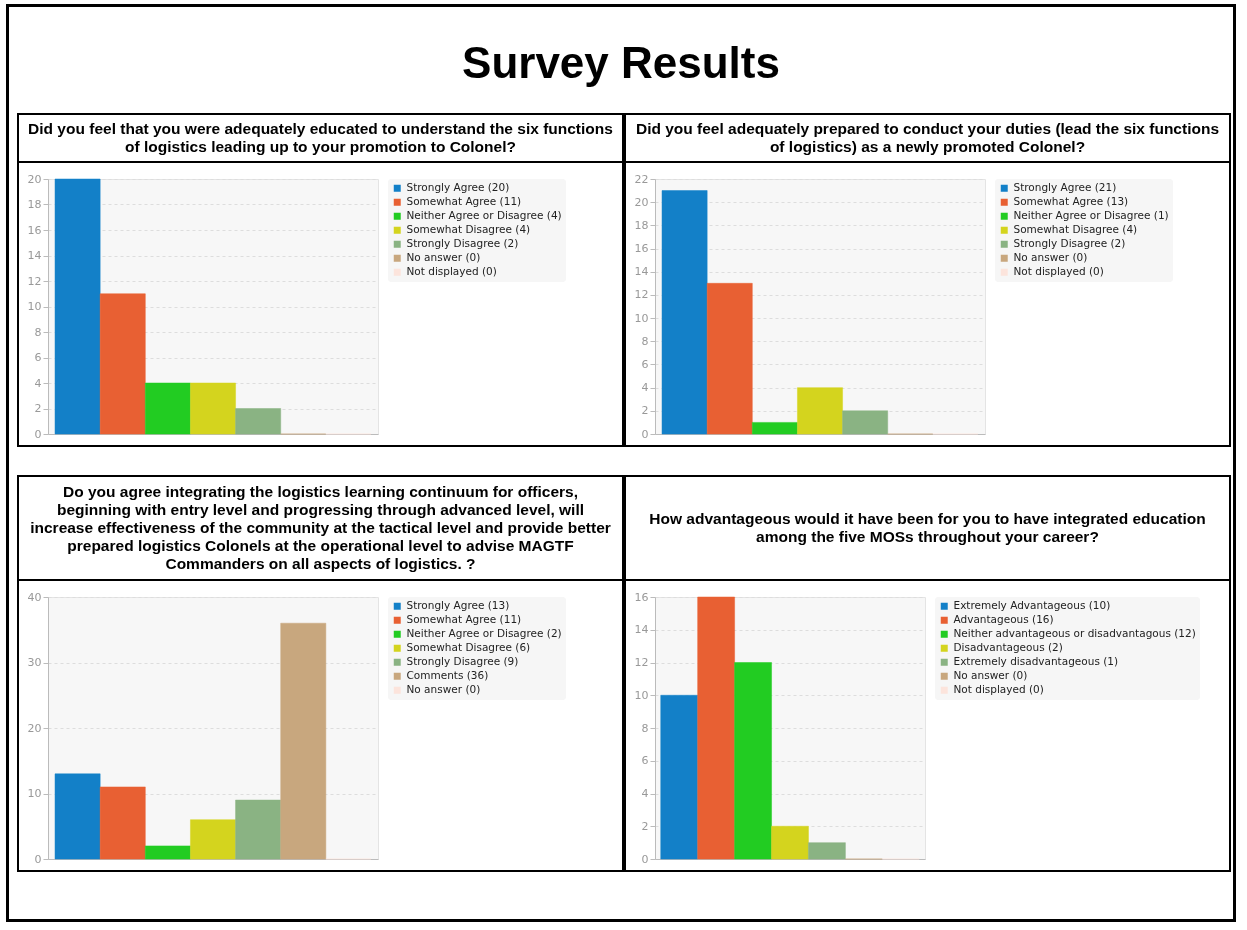 Image resolution: width=1247 pixels, height=930 pixels. Describe the element at coordinates (1071, 201) in the screenshot. I see `legend-label: Somewhat Agree (13)` at that location.